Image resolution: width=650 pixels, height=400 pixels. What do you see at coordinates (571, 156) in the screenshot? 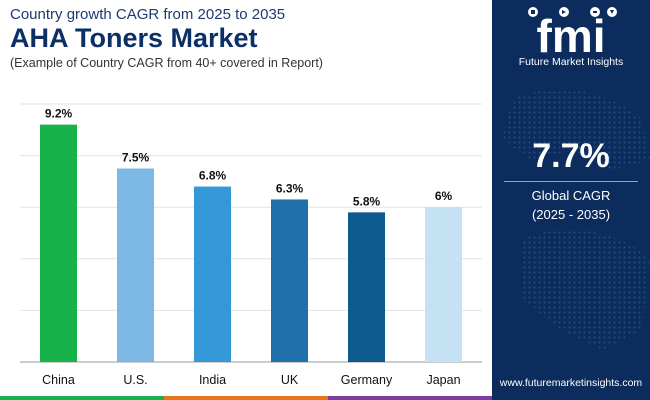
I see `global-cagr-value: 7.7%` at bounding box center [571, 156].